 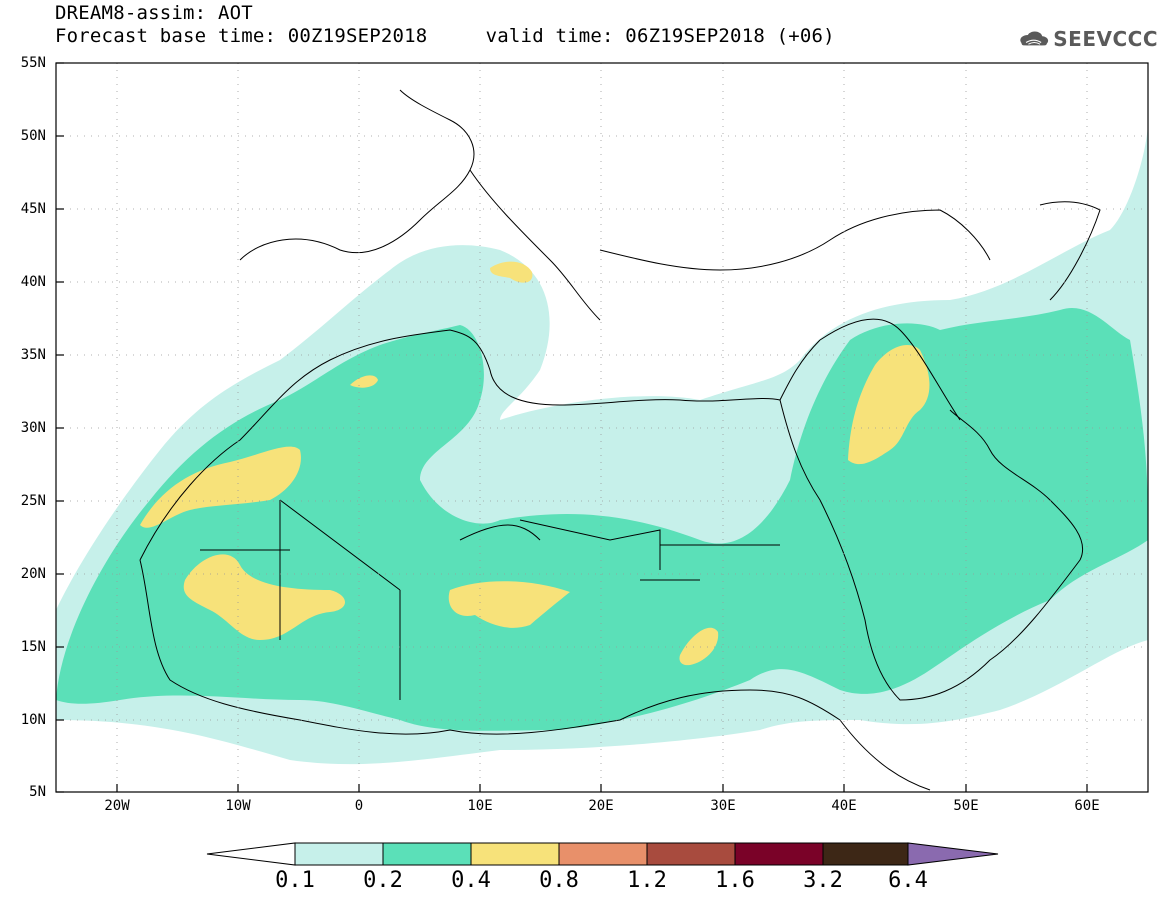 I want to click on colorbar, so click(x=602, y=854).